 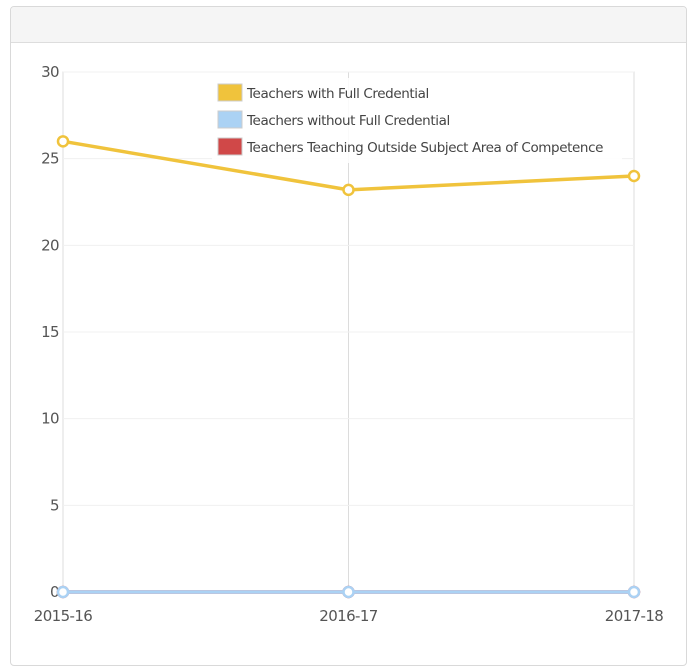 What do you see at coordinates (50, 159) in the screenshot?
I see `y-tick-label: 25` at bounding box center [50, 159].